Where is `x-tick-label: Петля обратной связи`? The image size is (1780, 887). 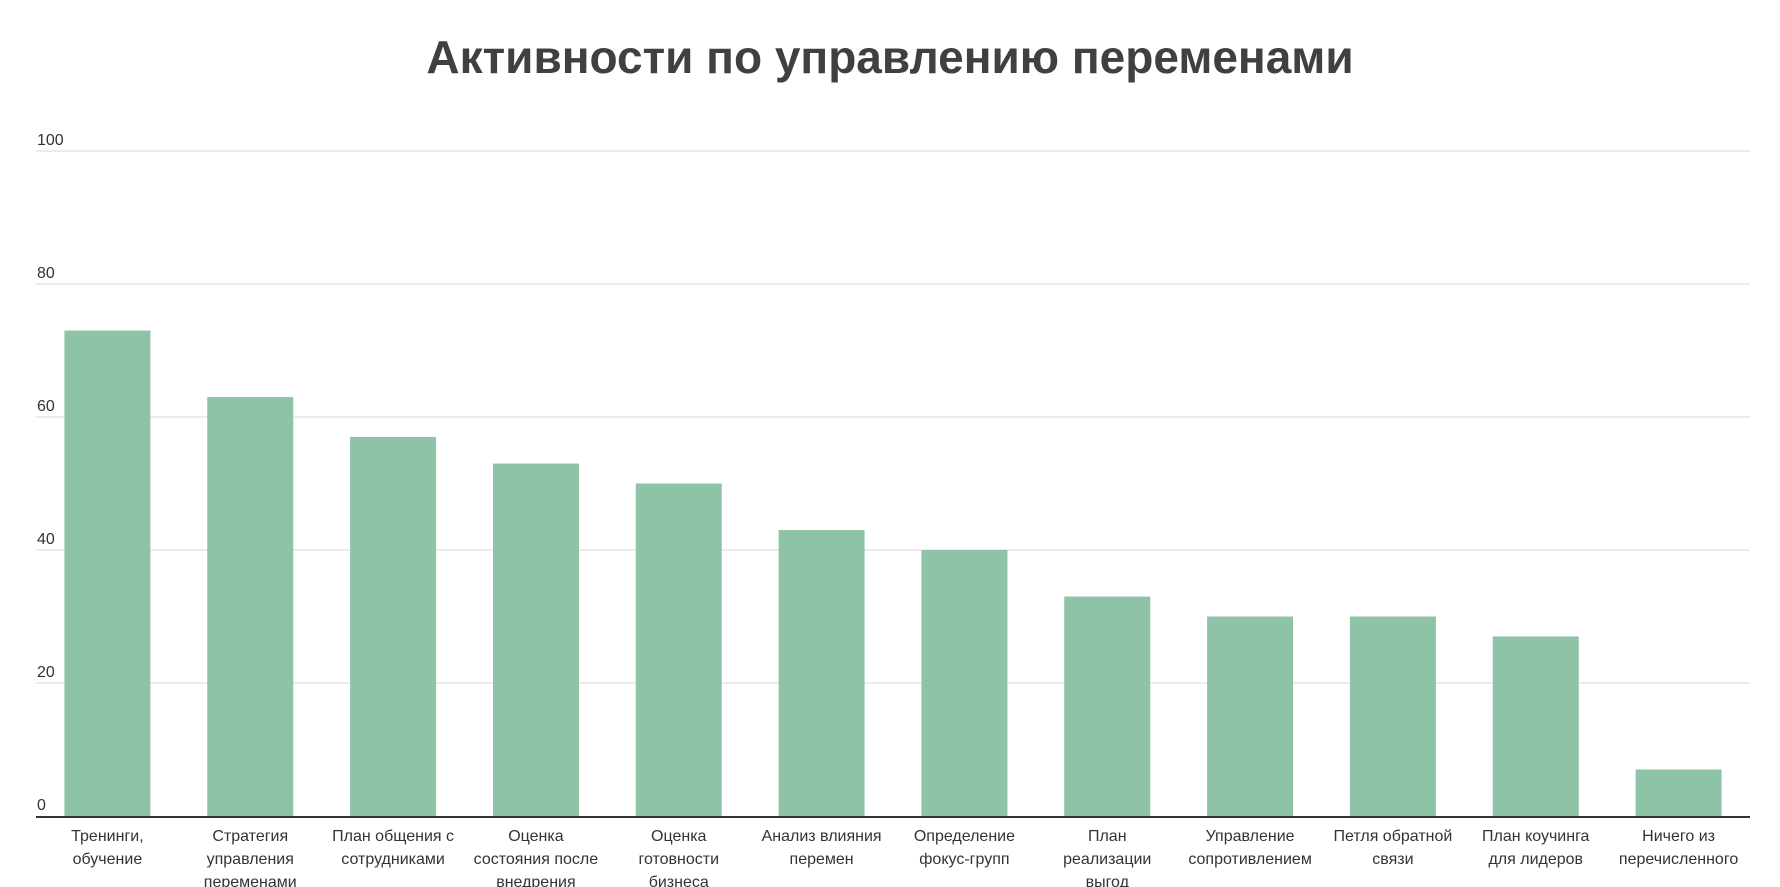
x-tick-label: Петля обратной связи is located at coordinates (1393, 848).